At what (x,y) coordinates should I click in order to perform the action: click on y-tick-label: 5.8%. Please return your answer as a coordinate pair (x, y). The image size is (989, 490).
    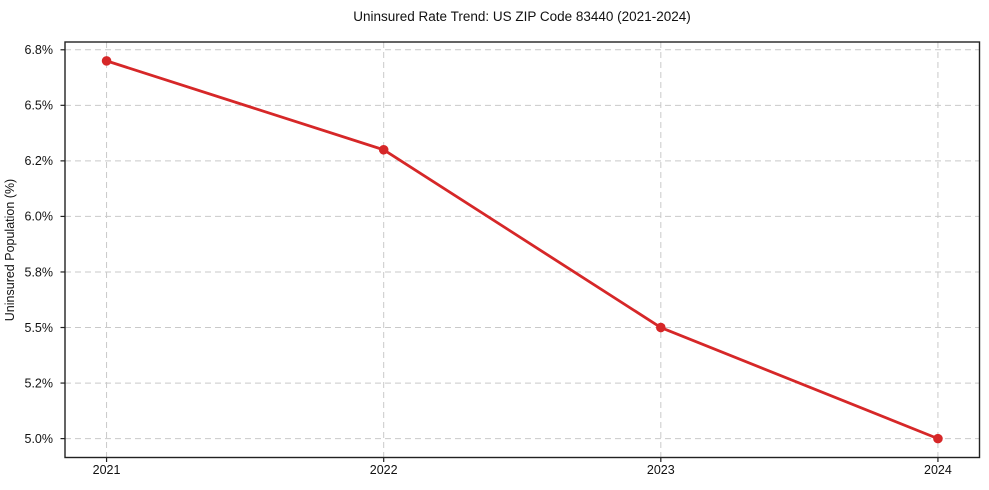
    Looking at the image, I should click on (39, 272).